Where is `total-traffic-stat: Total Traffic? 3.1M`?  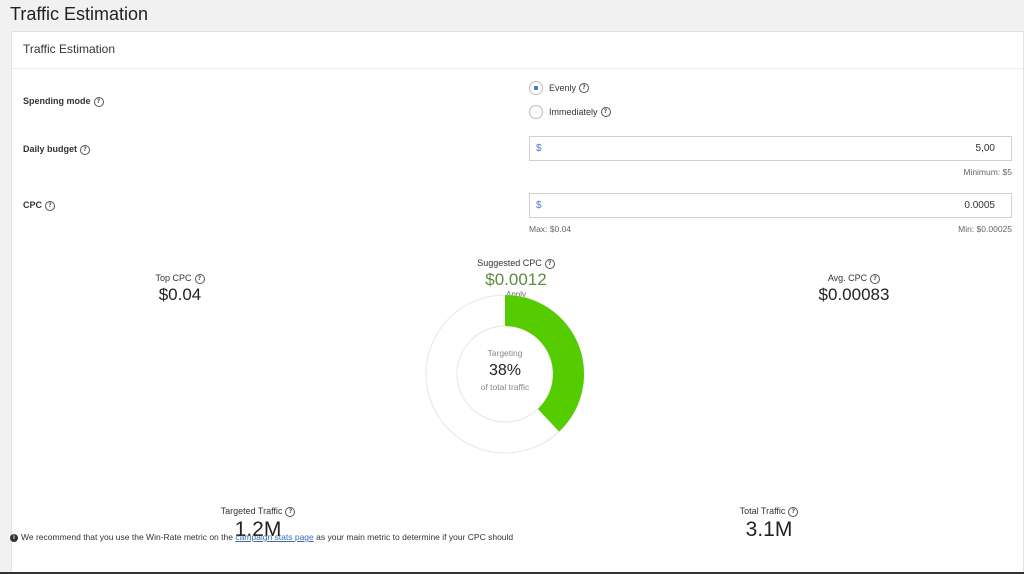
total-traffic-stat: Total Traffic? 3.1M is located at coordinates (769, 524).